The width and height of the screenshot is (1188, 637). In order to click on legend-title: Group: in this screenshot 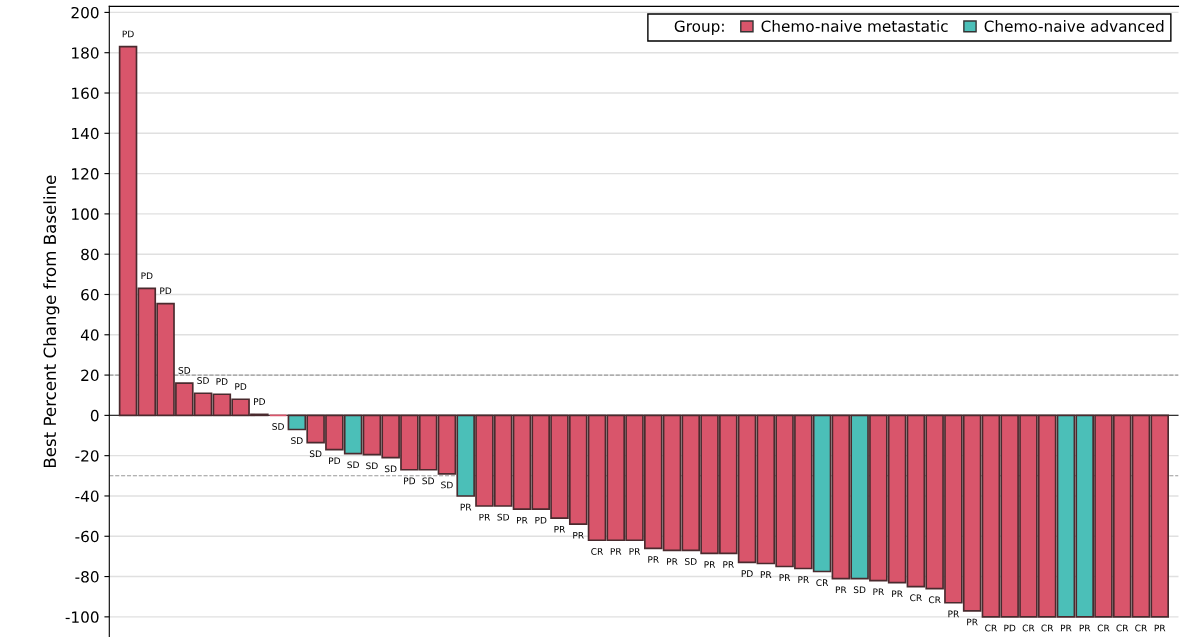, I will do `click(699, 27)`.